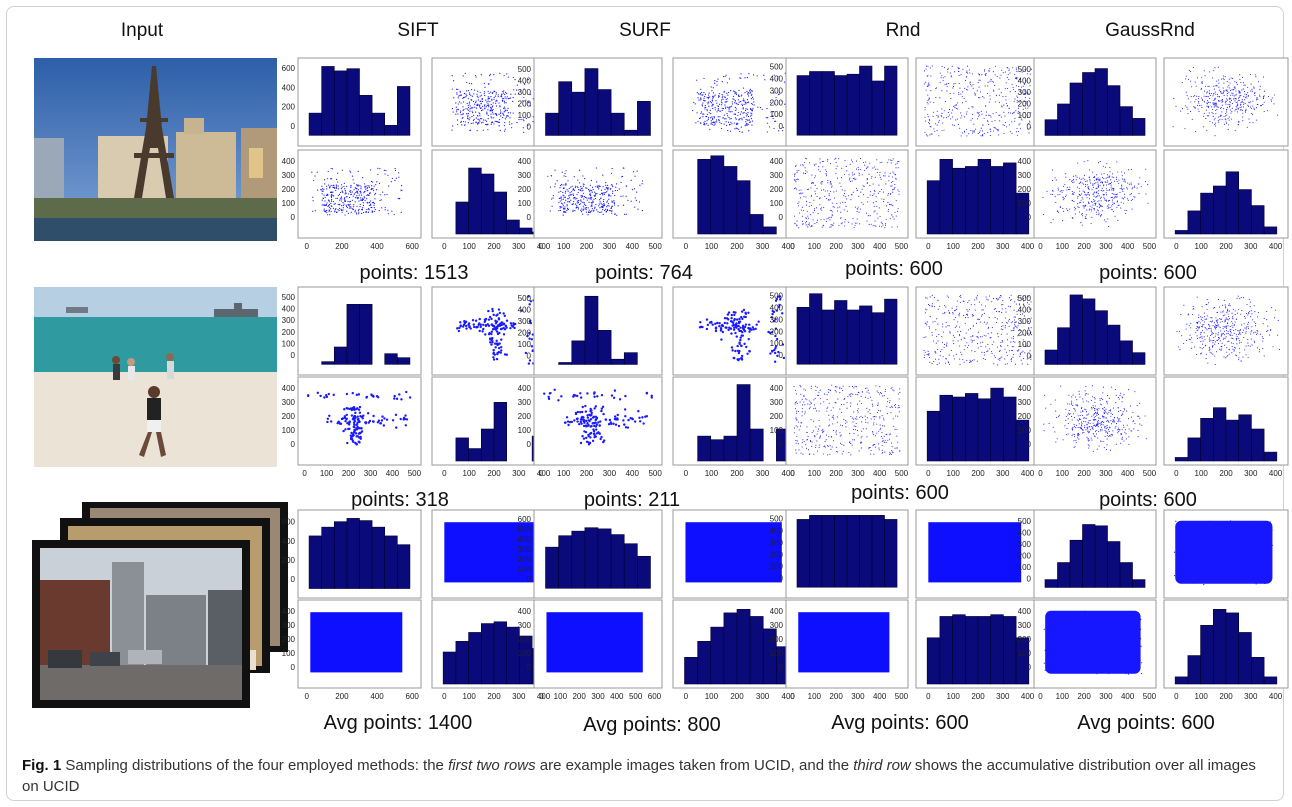 The image size is (1292, 807). Describe the element at coordinates (564, 473) in the screenshot. I see `xtick-label: 100` at that location.